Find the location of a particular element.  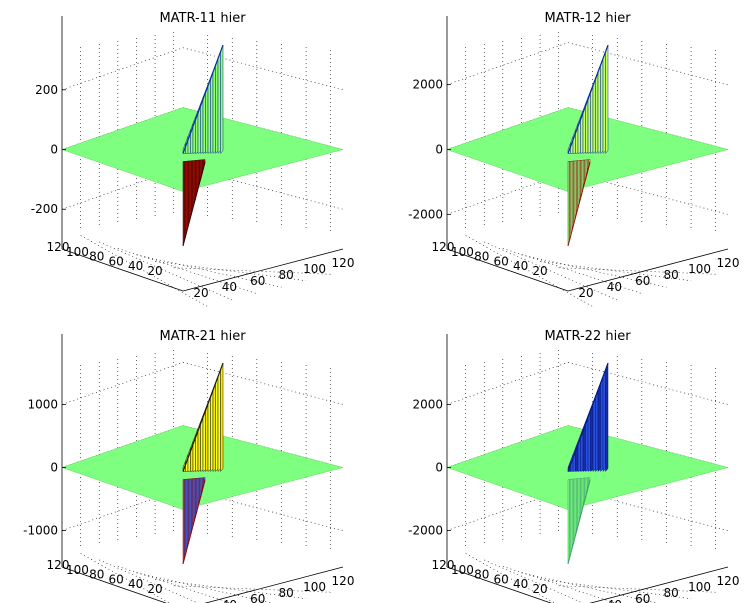

z-tick-label: -200 is located at coordinates (44, 209).